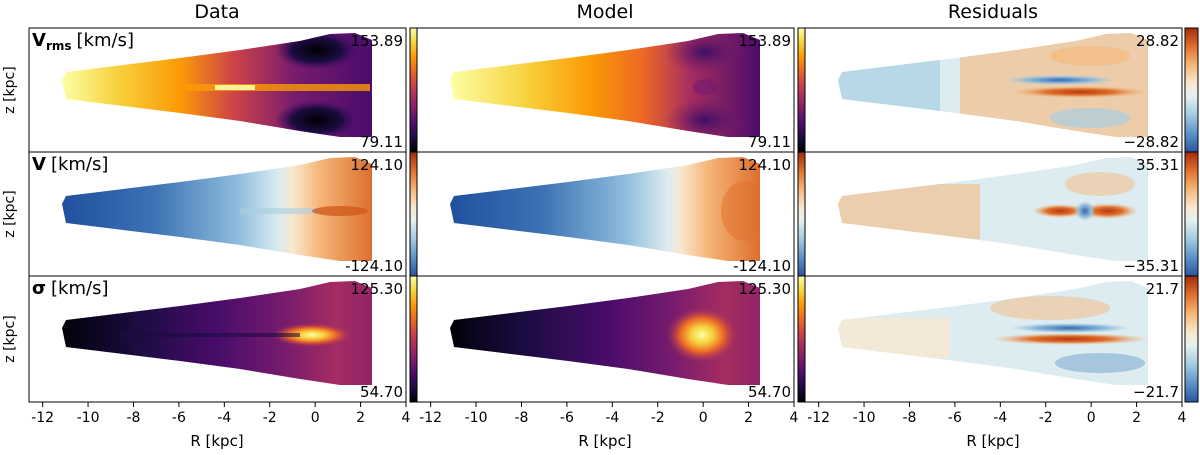 This screenshot has height=455, width=1200. I want to click on row-label-v: V [km/s], so click(70, 164).